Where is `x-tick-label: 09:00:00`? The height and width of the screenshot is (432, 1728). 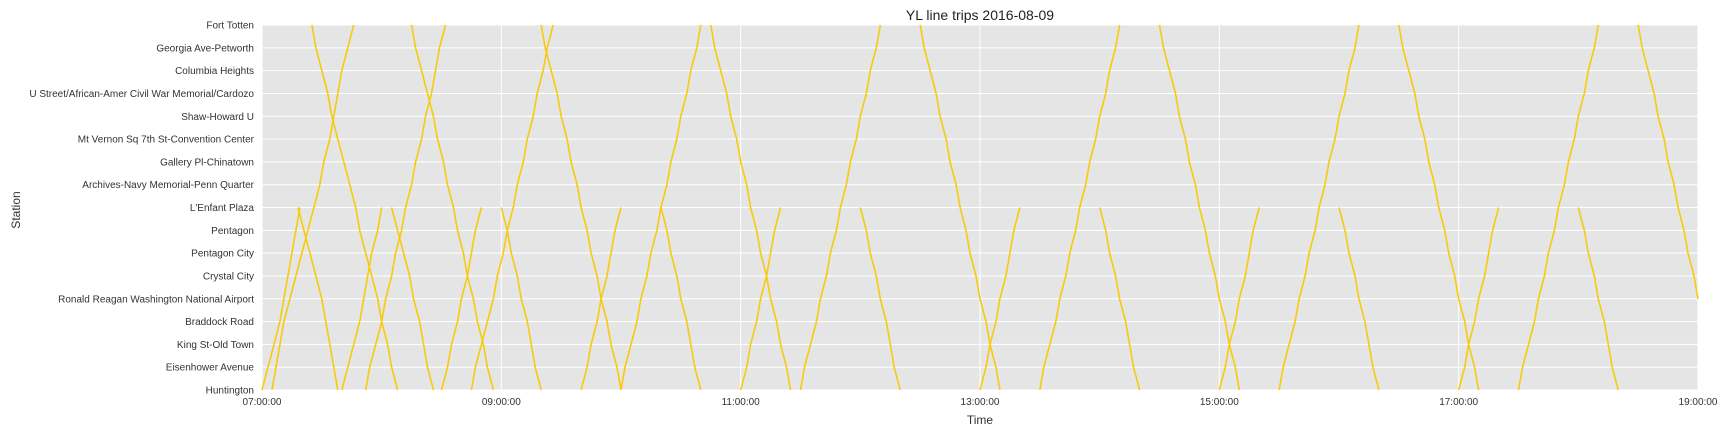 x-tick-label: 09:00:00 is located at coordinates (501, 402).